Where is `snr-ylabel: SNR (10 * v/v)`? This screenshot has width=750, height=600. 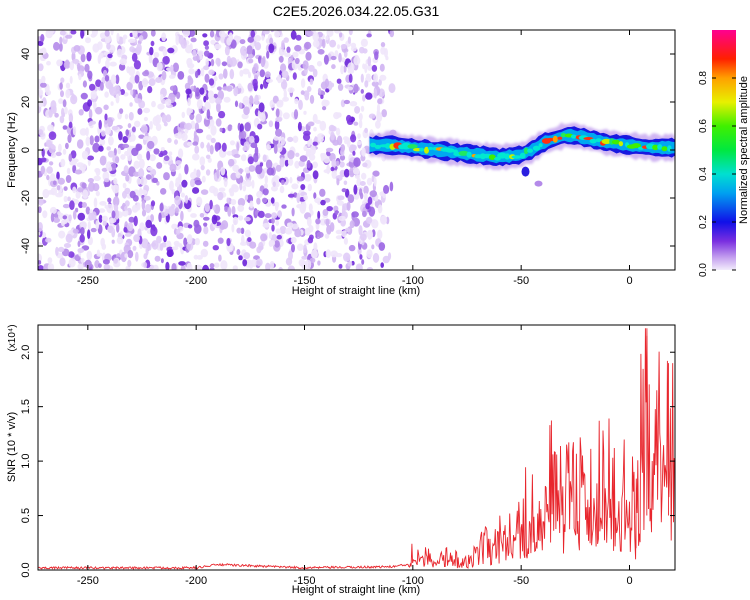
snr-ylabel: SNR (10 * v/v) is located at coordinates (12, 447).